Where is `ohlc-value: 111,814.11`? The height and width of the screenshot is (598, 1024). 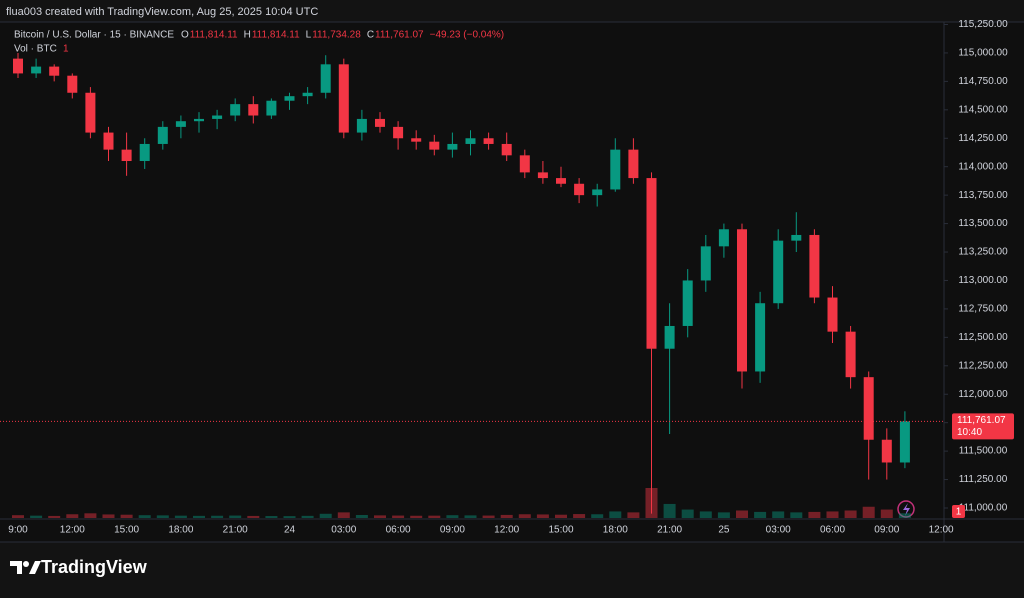
ohlc-value: 111,814.11 is located at coordinates (276, 35).